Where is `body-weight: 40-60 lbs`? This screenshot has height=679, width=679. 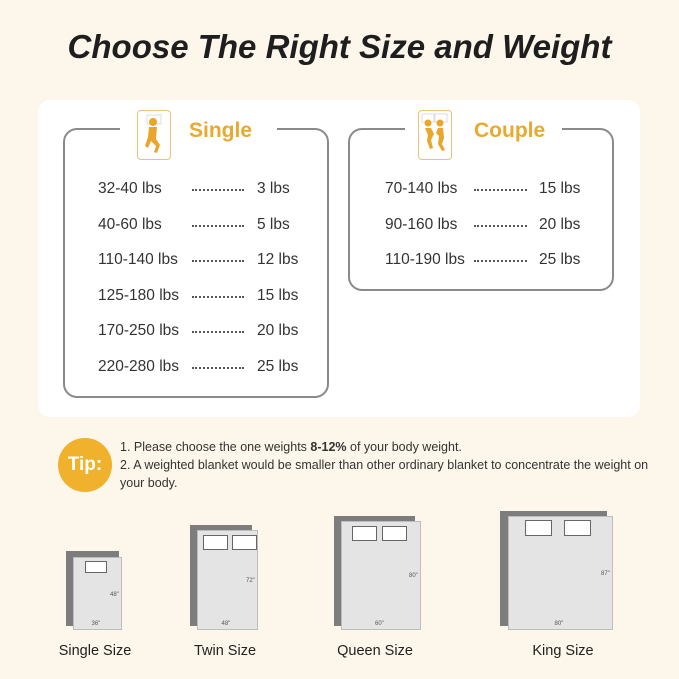 body-weight: 40-60 lbs is located at coordinates (130, 224).